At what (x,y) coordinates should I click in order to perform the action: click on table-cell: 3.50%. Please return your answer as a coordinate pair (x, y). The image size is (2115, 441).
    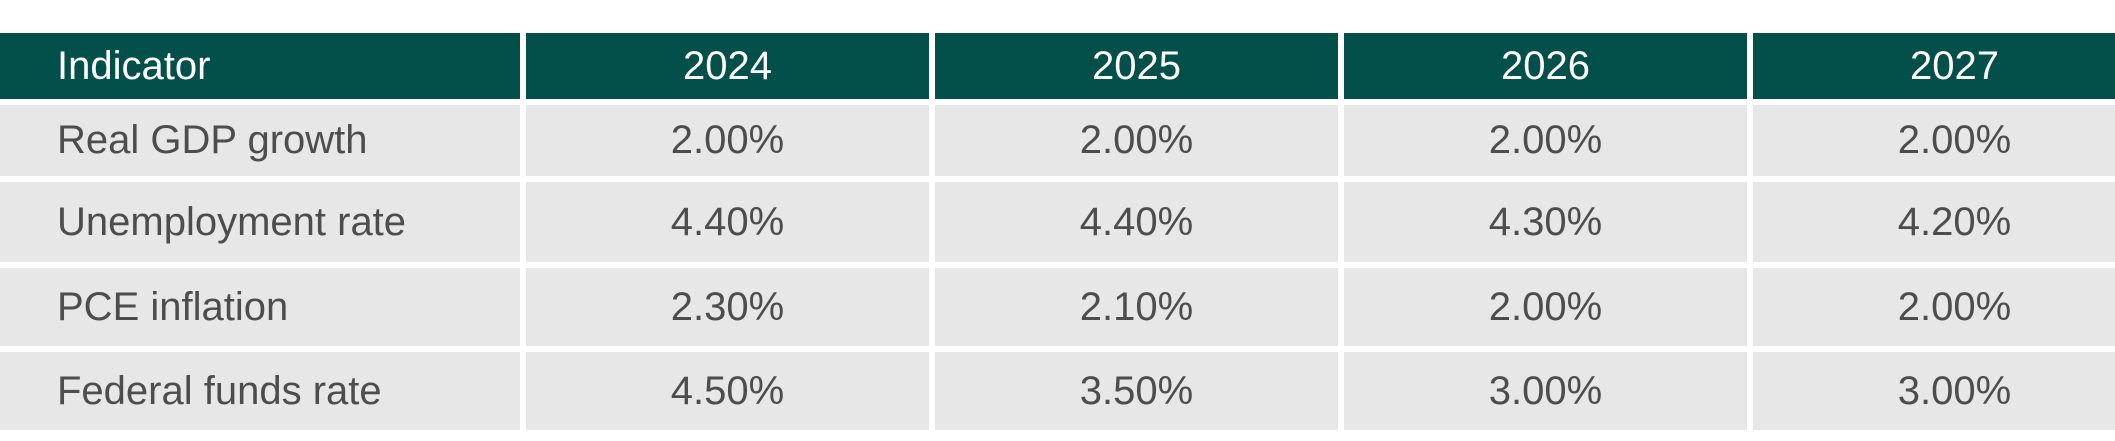
    Looking at the image, I should click on (1136, 391).